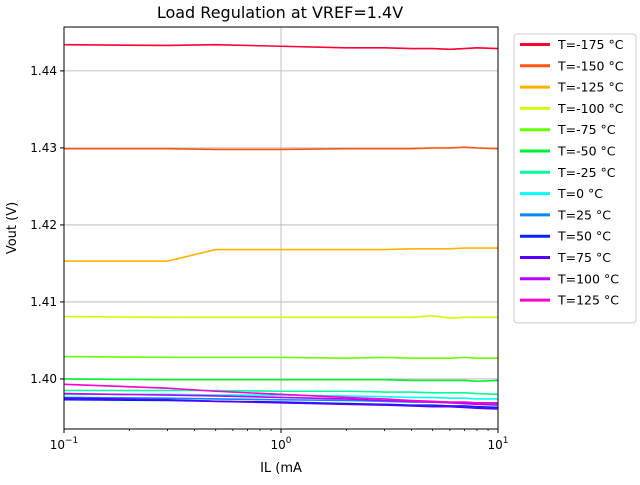 The image size is (640, 485). Describe the element at coordinates (586, 129) in the screenshot. I see `legend-label: T=-75 °C` at that location.